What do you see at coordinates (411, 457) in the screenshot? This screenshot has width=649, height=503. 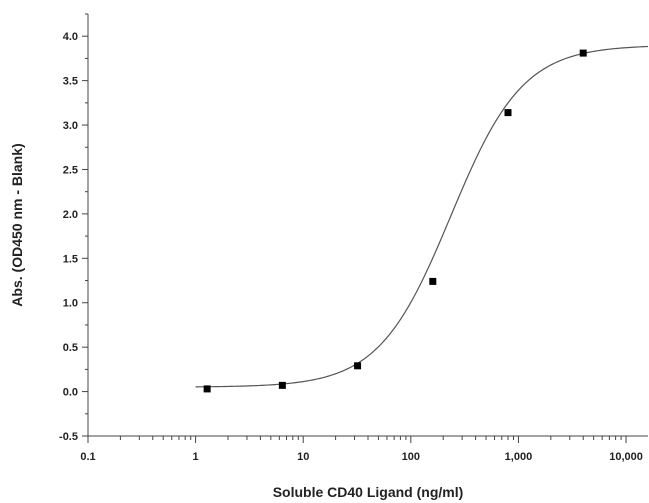 I see `x-tick-label: 100` at bounding box center [411, 457].